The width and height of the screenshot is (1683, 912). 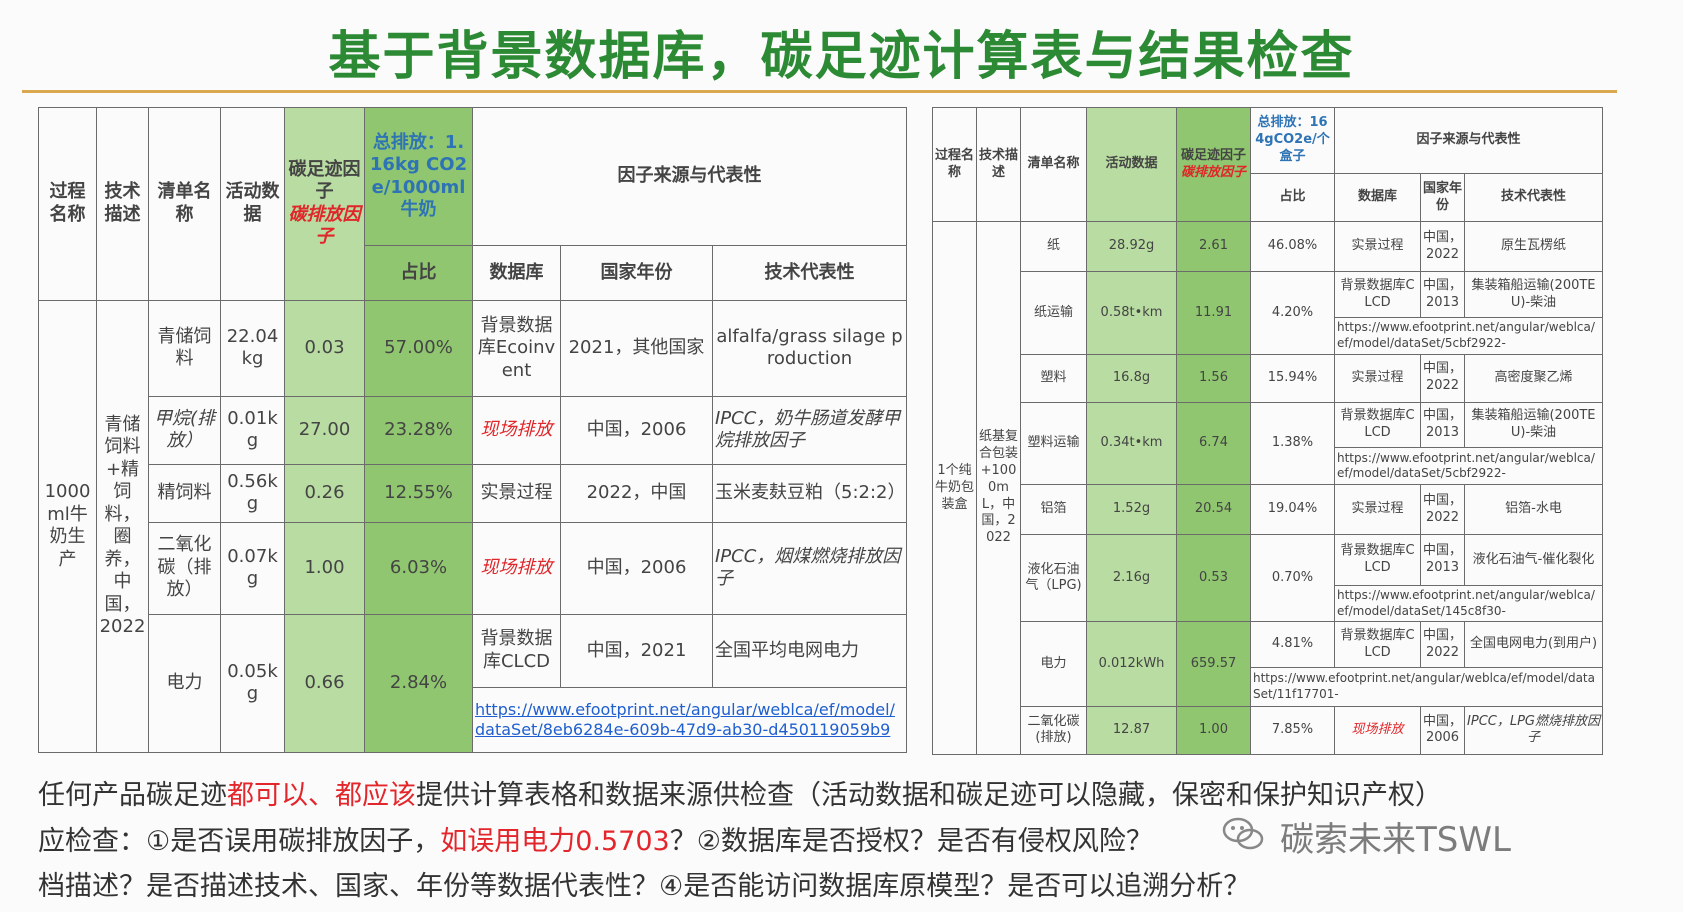 I want to click on activity-value: 0.07kg, so click(x=252, y=568).